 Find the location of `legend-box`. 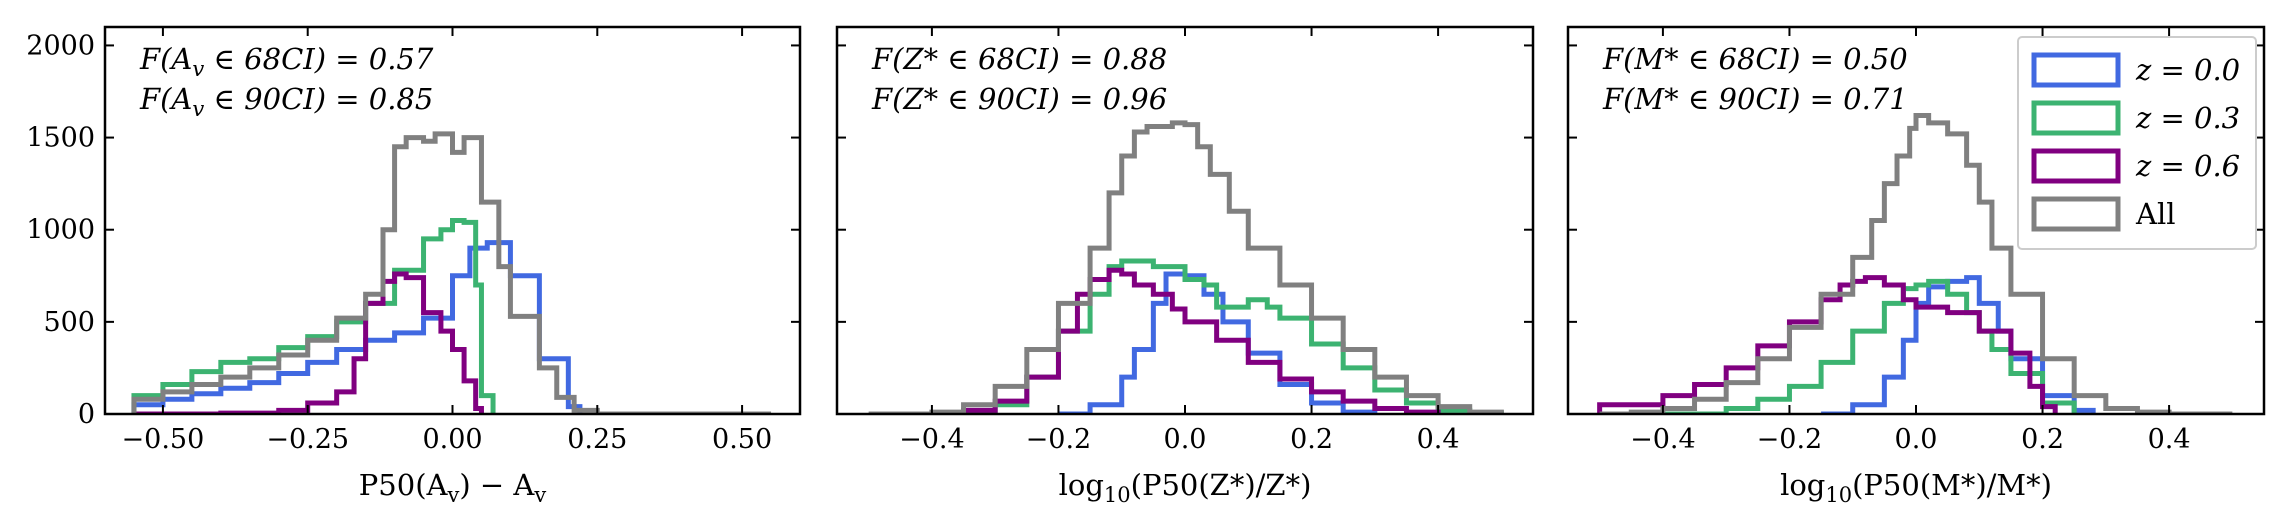

legend-box is located at coordinates (2137, 143).